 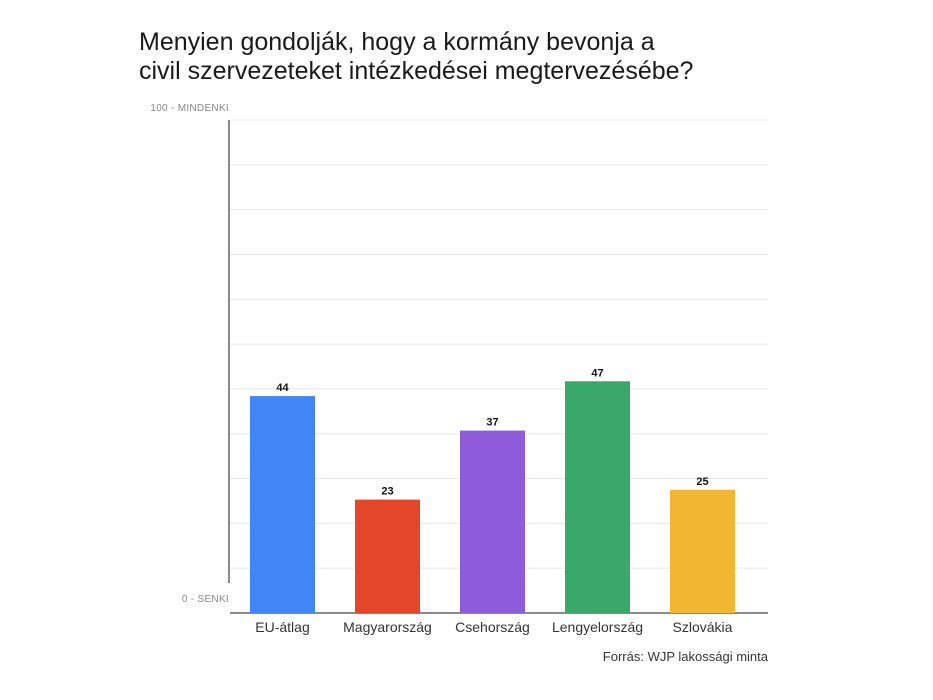 I want to click on value-label-3: 37, so click(x=492, y=423).